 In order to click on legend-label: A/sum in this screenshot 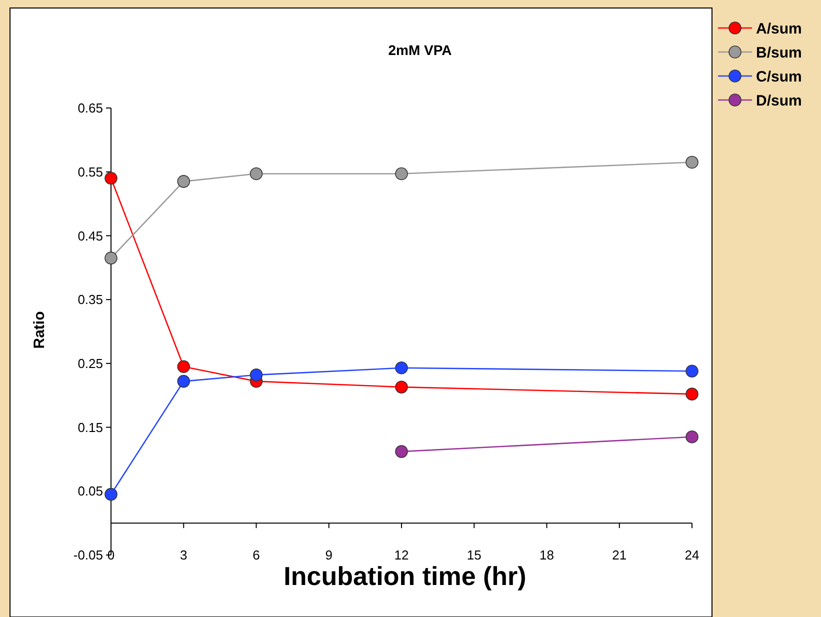, I will do `click(779, 29)`.